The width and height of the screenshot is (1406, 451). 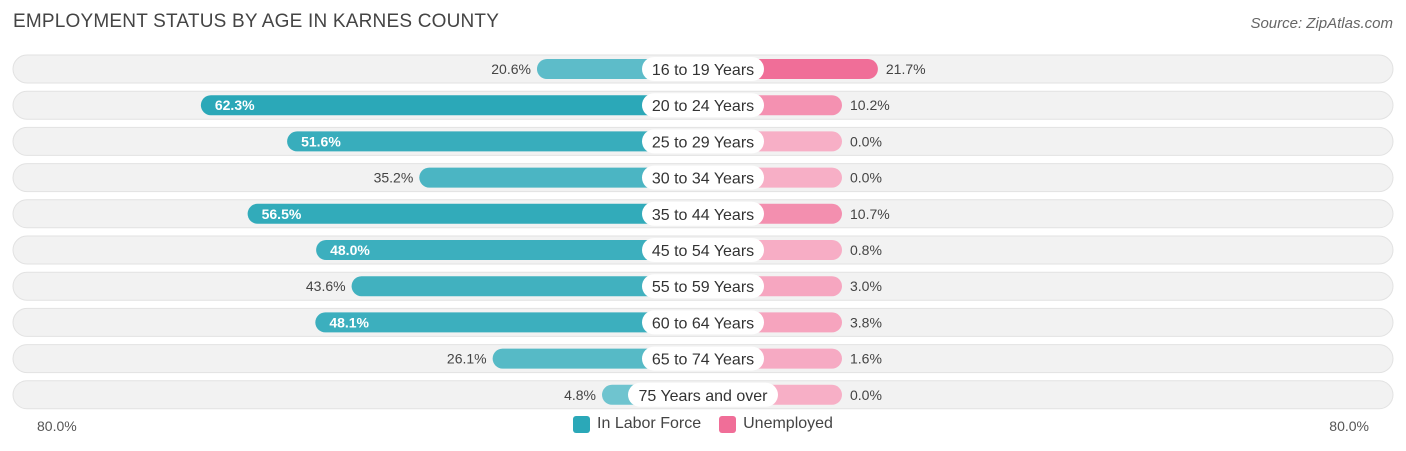 I want to click on axis-label-left: 80.0%, so click(x=57, y=426).